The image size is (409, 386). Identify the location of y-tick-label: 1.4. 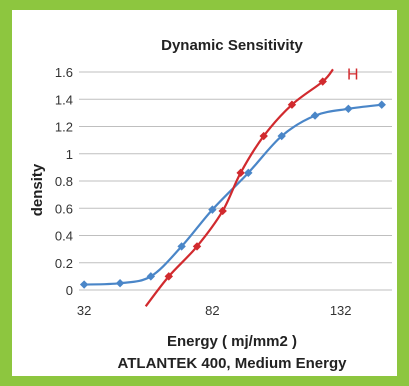
(64, 99).